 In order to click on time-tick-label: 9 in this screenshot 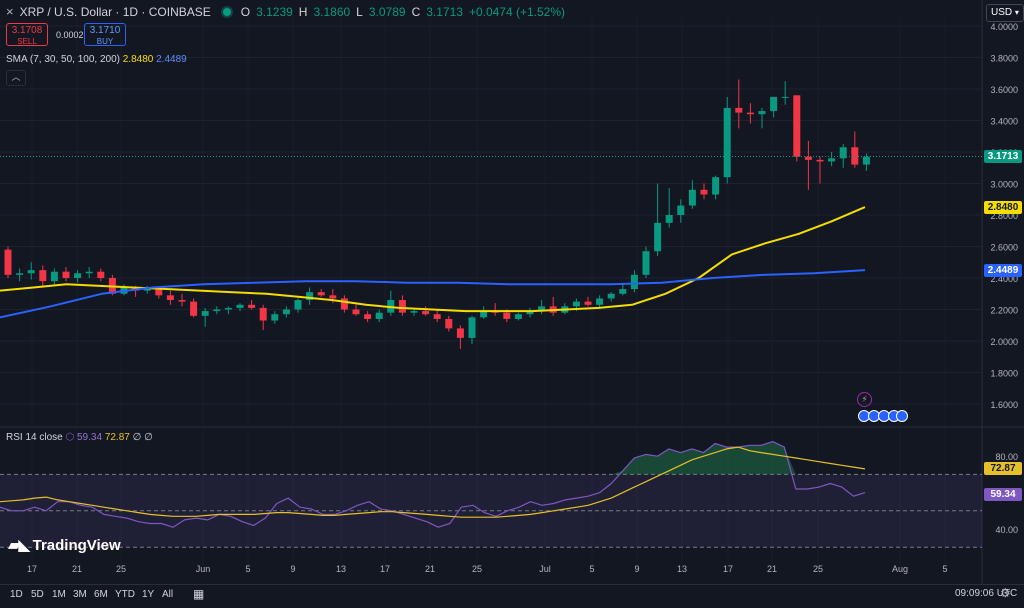, I will do `click(292, 569)`.